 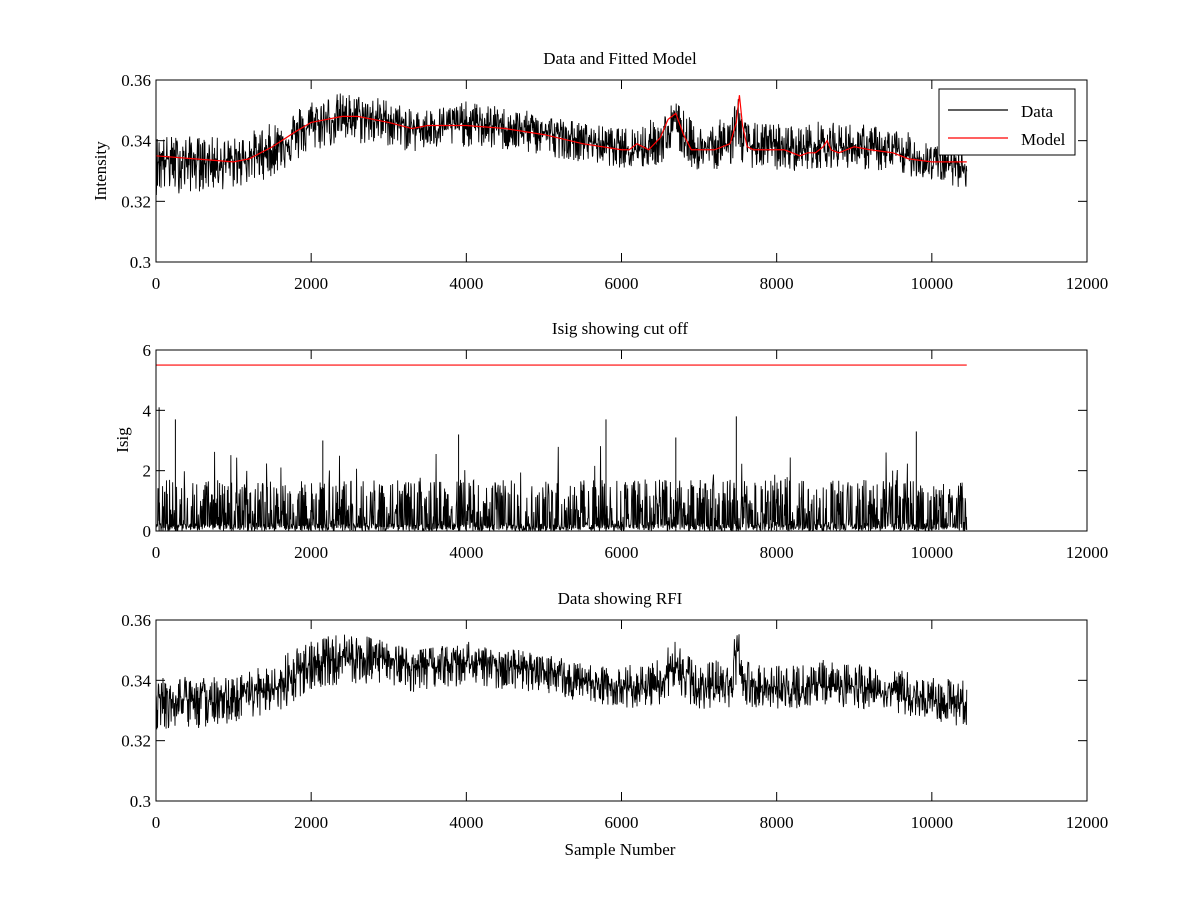 What do you see at coordinates (620, 849) in the screenshot?
I see `x-axis-label: Sample Number` at bounding box center [620, 849].